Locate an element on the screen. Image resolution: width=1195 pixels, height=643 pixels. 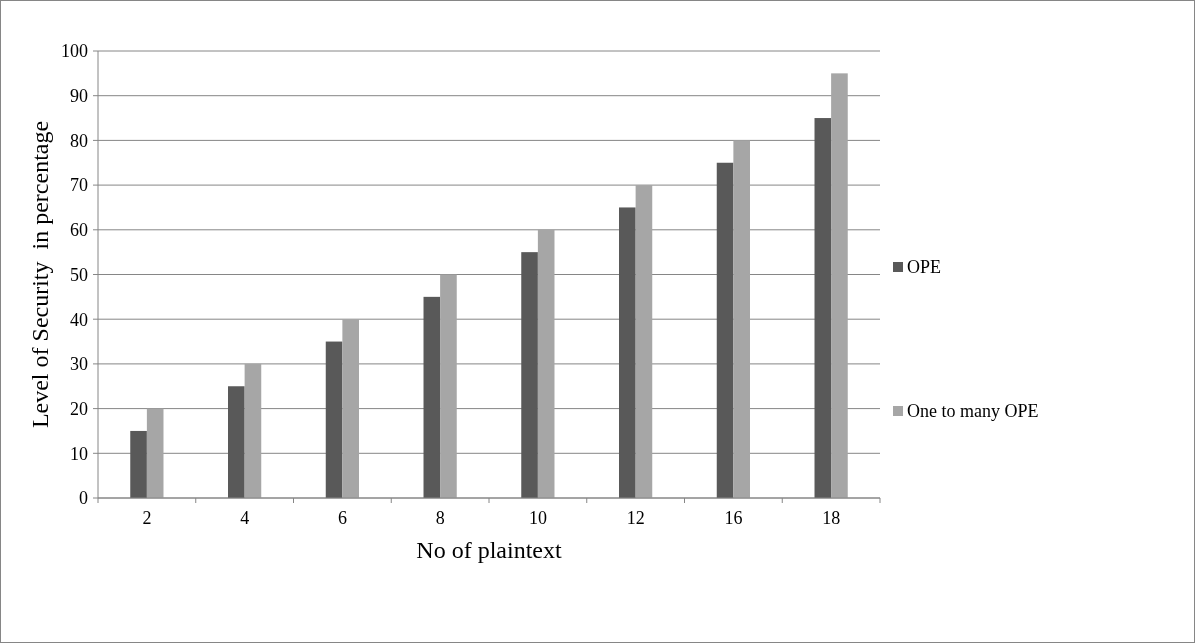
x-tick-label: 18 is located at coordinates (831, 518).